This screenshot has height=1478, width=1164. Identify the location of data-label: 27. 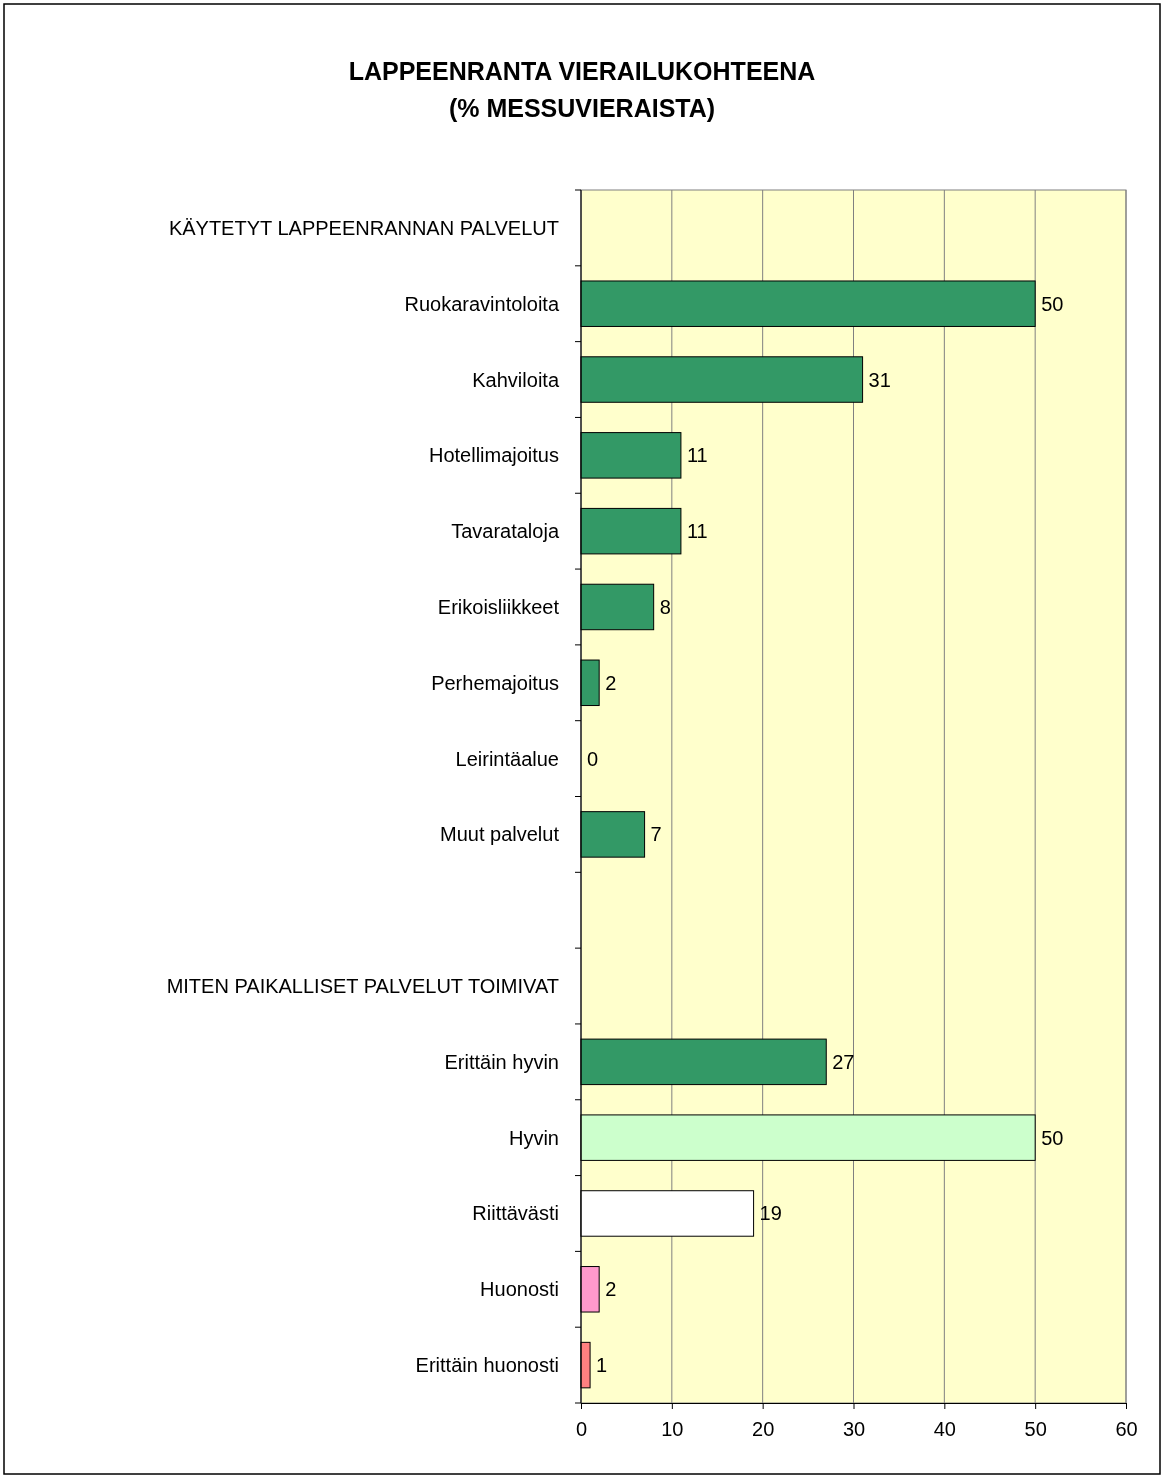
(843, 1061).